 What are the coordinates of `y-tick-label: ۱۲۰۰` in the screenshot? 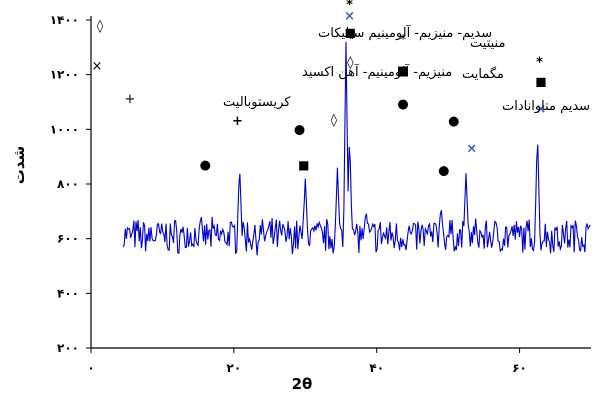 It's located at (64, 75).